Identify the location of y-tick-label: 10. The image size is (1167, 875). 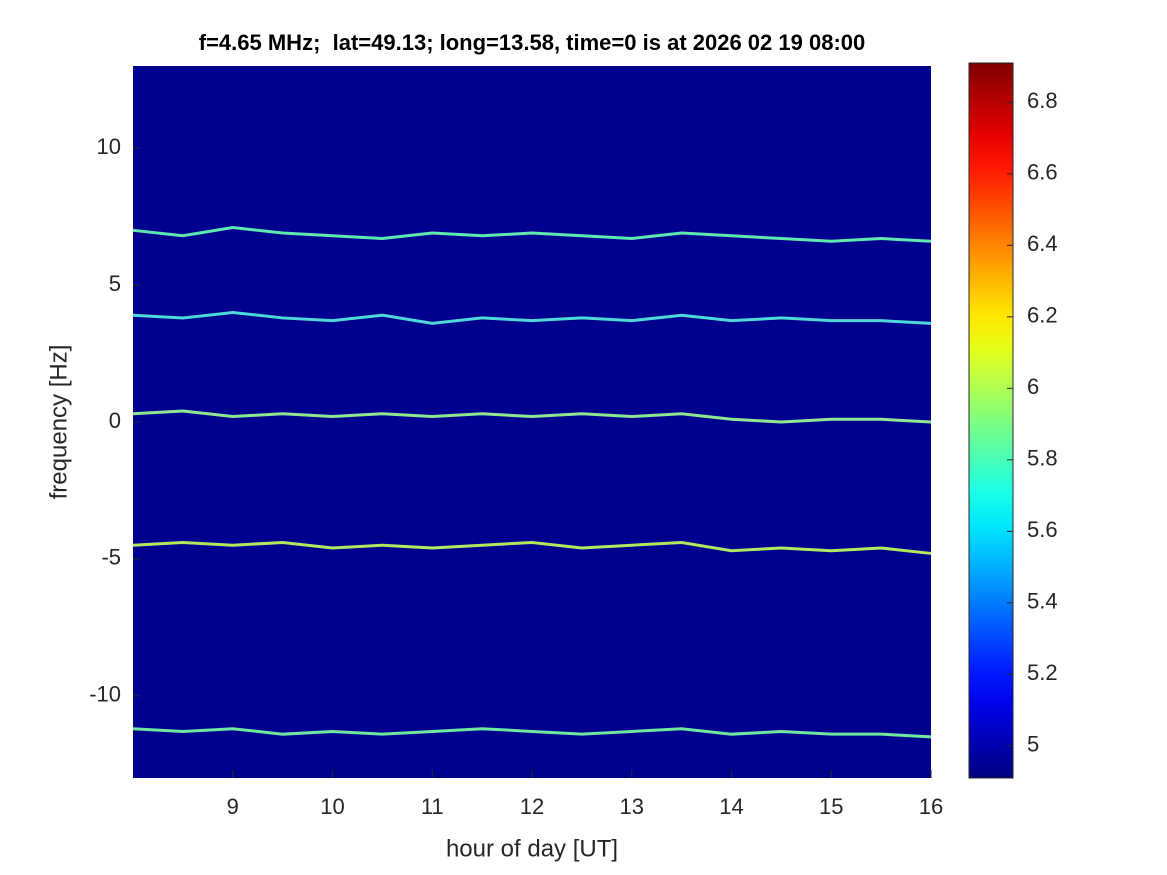
(109, 146).